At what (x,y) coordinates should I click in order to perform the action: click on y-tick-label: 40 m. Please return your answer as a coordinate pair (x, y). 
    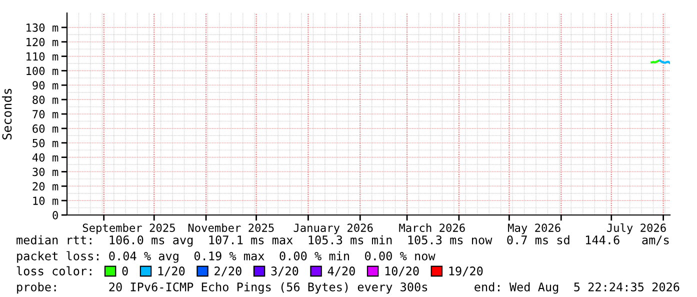
    Looking at the image, I should click on (45, 157).